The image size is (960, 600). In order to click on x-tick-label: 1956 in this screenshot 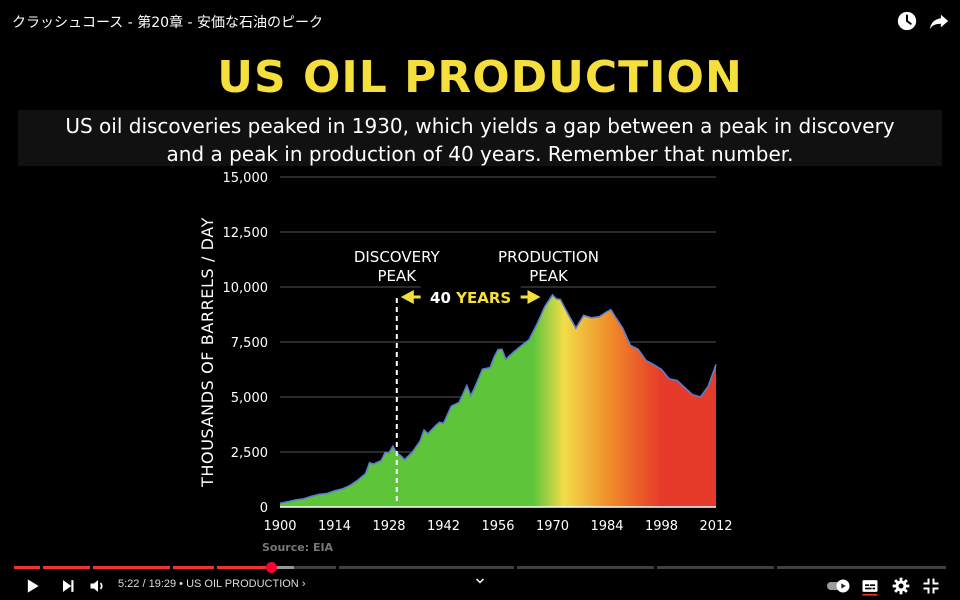, I will do `click(497, 526)`.